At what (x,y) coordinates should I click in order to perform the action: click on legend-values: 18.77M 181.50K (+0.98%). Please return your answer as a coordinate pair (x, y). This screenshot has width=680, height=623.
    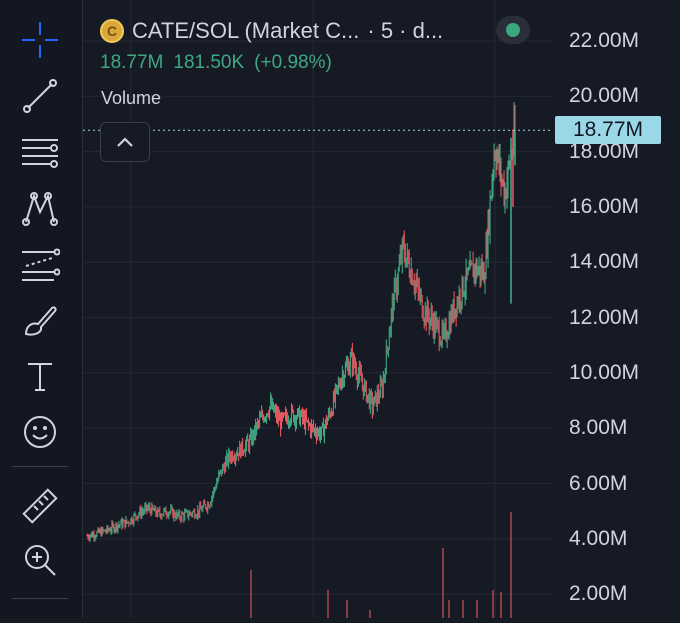
    Looking at the image, I should click on (216, 63).